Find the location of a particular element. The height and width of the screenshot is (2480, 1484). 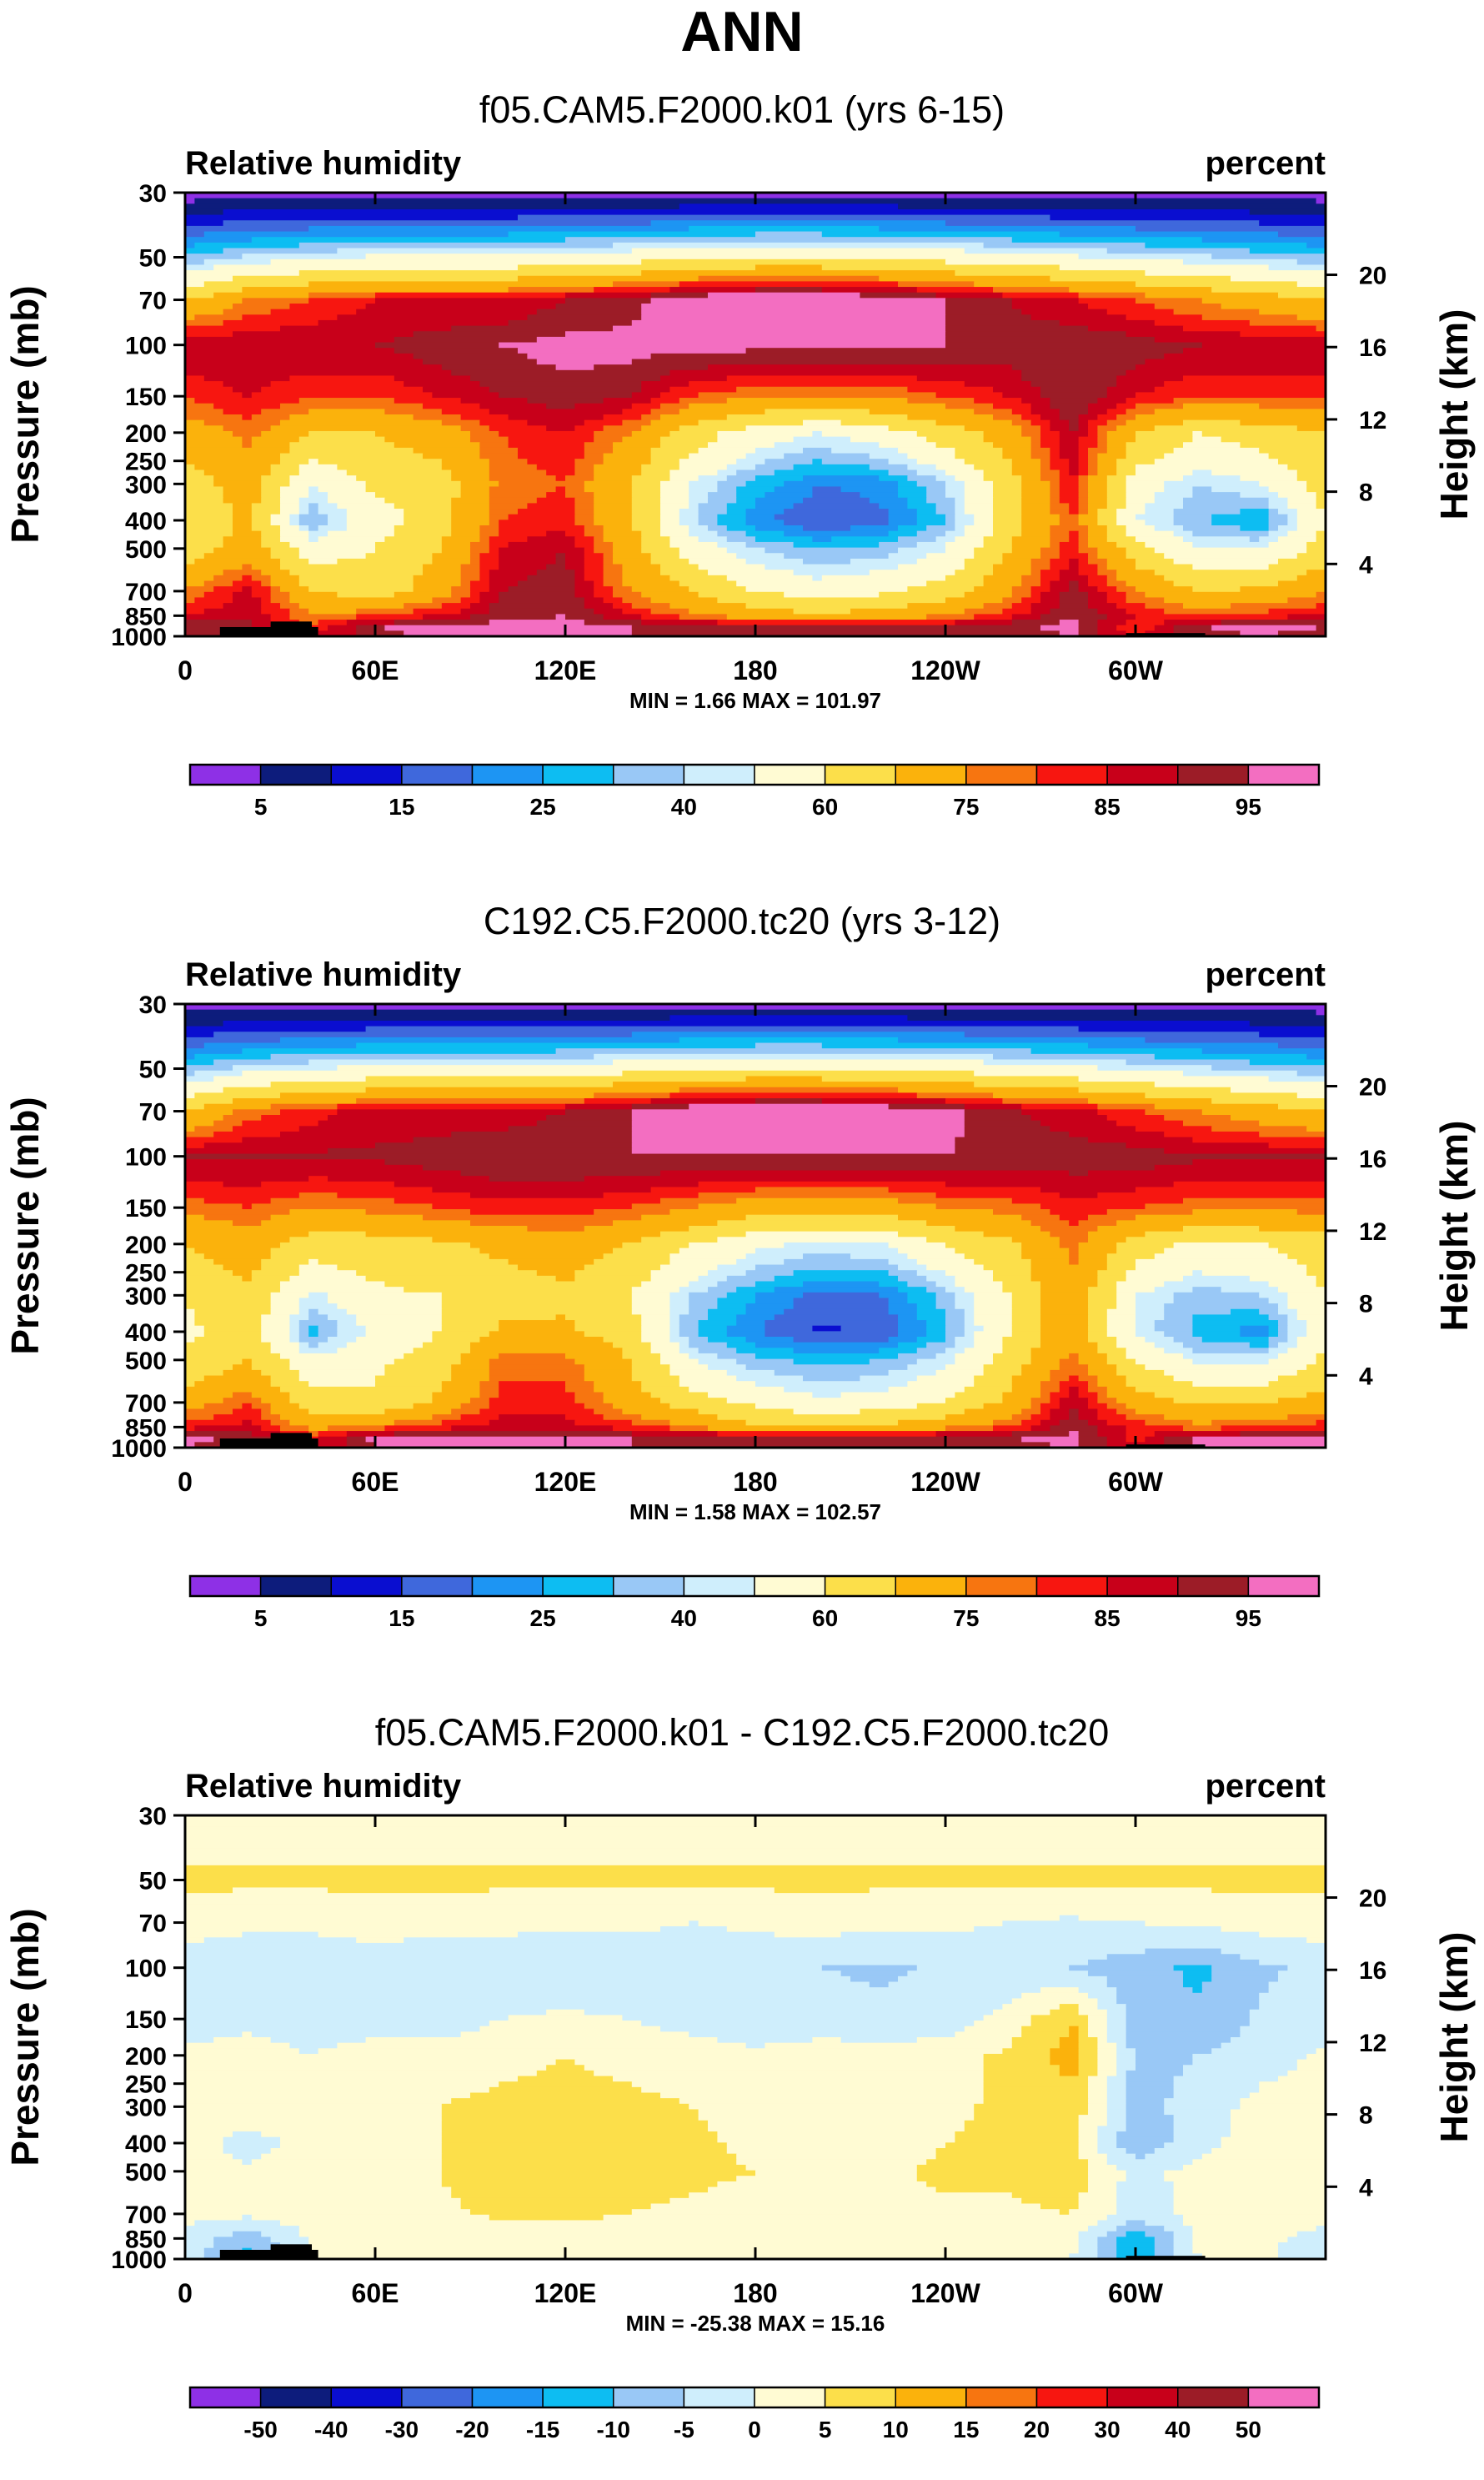

y-tick-label: 50 is located at coordinates (153, 1882).